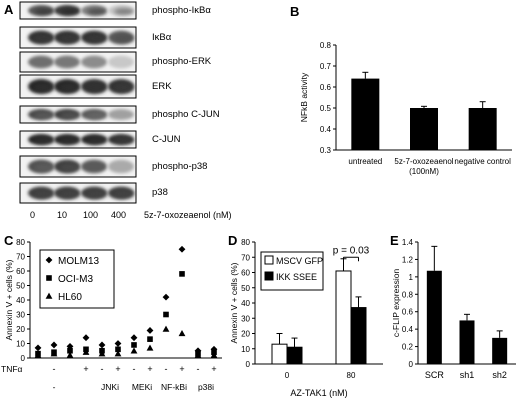 This screenshot has width=520, height=404. Describe the element at coordinates (54, 369) in the screenshot. I see `c-tnf-mark-0: -` at that location.